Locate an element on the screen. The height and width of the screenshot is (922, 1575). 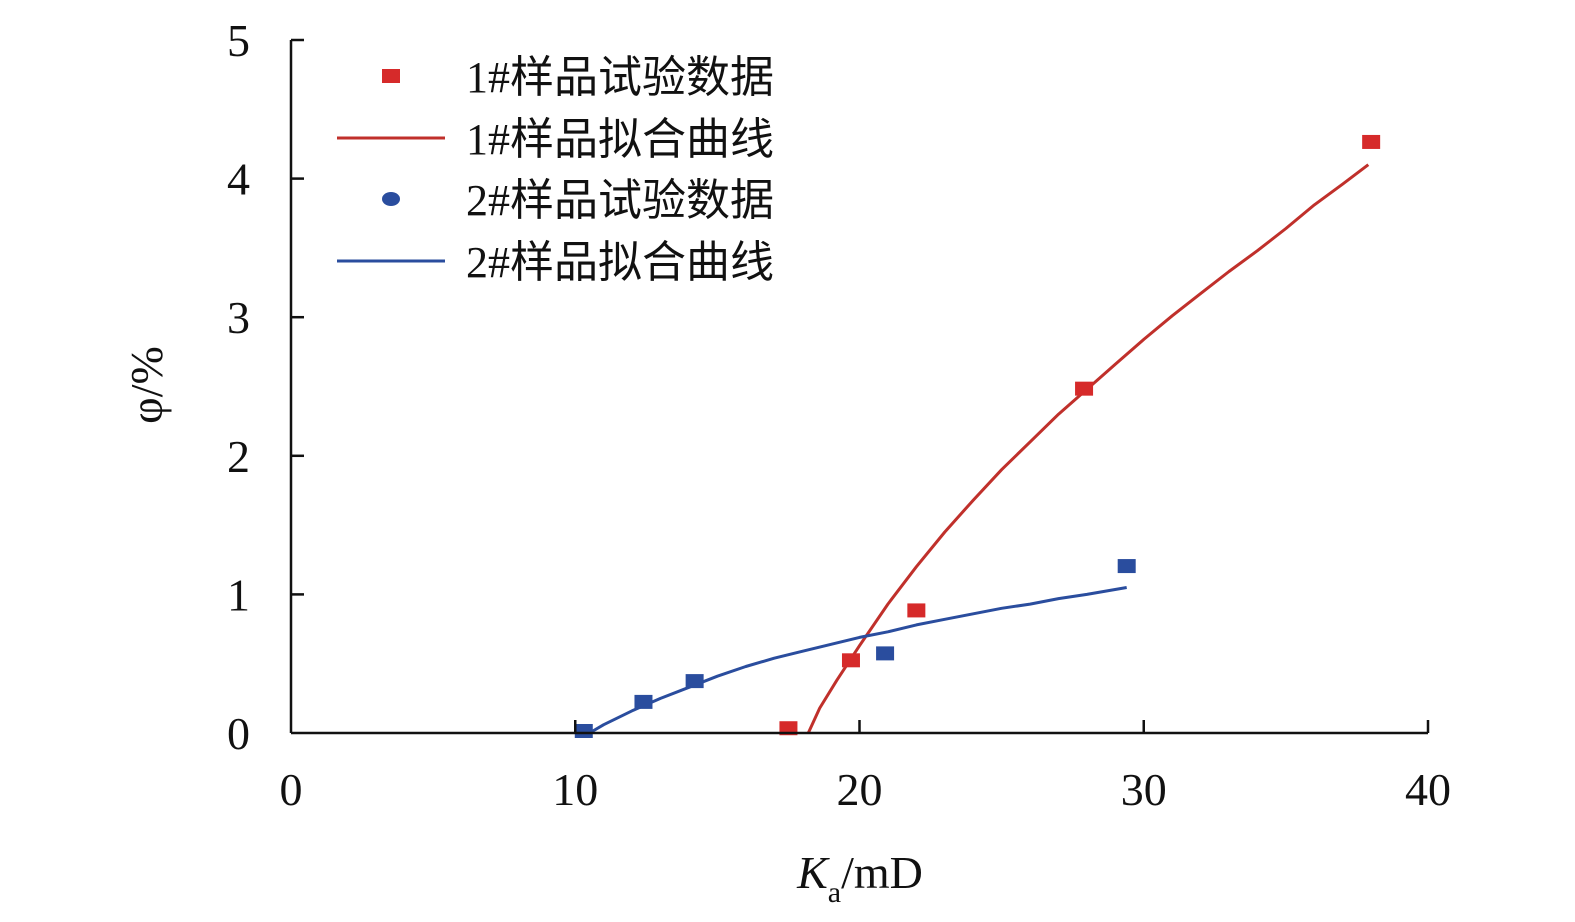
y-tick-label: 2 is located at coordinates (238, 456).